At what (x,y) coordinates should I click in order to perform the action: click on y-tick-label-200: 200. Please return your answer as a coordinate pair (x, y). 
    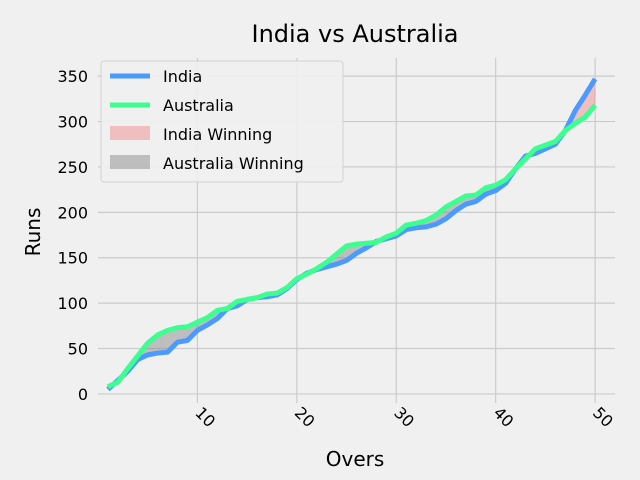
    Looking at the image, I should click on (72, 212).